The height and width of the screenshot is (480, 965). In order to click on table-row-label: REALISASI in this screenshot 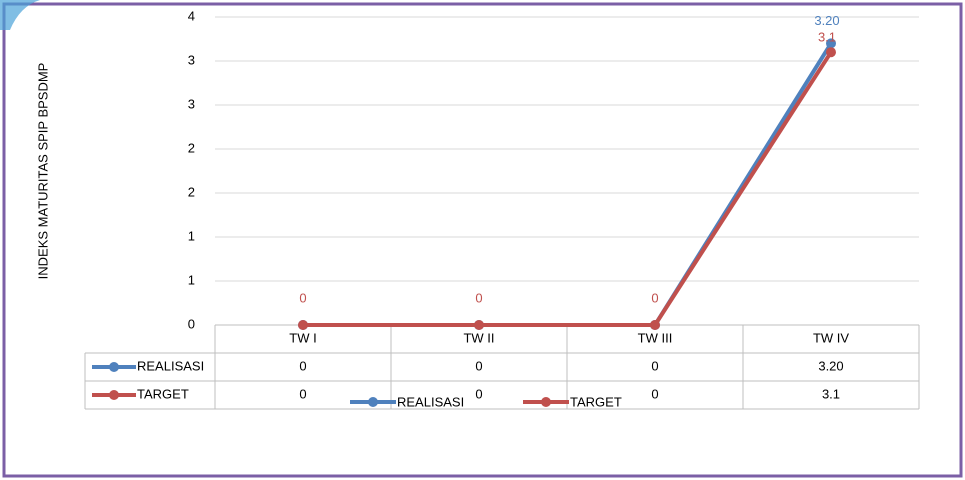, I will do `click(170, 365)`.